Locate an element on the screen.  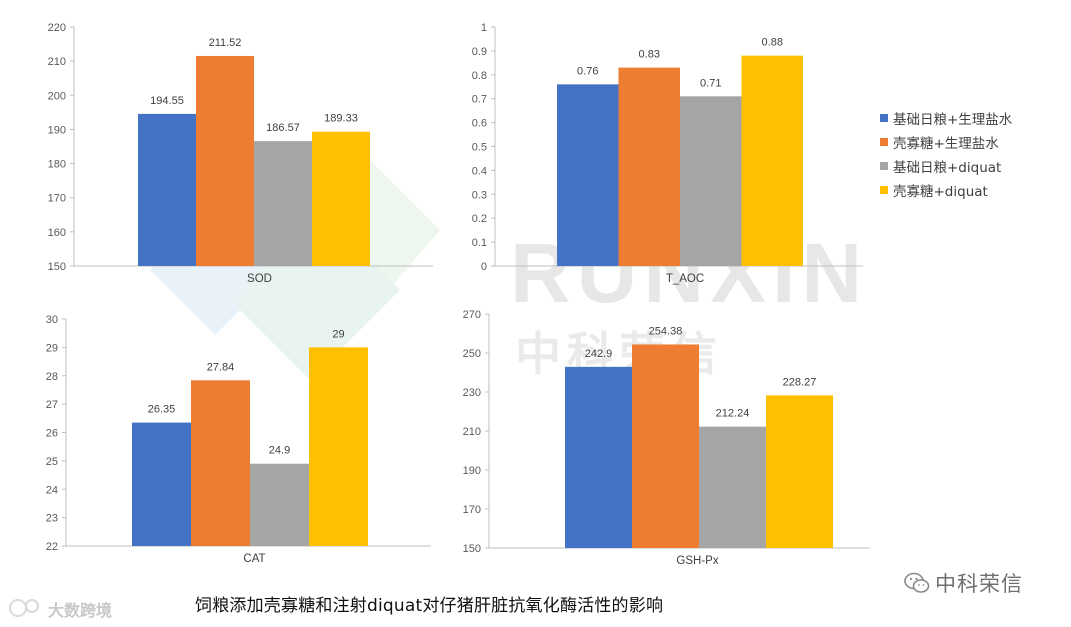
legend-item: 基础日粮+生理盐水 is located at coordinates (946, 118).